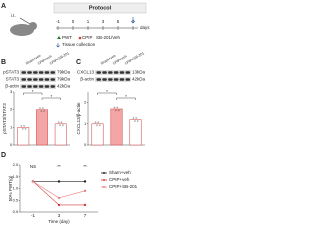  Describe the element at coordinates (58, 21) in the screenshot. I see `timepoint: -1` at that location.